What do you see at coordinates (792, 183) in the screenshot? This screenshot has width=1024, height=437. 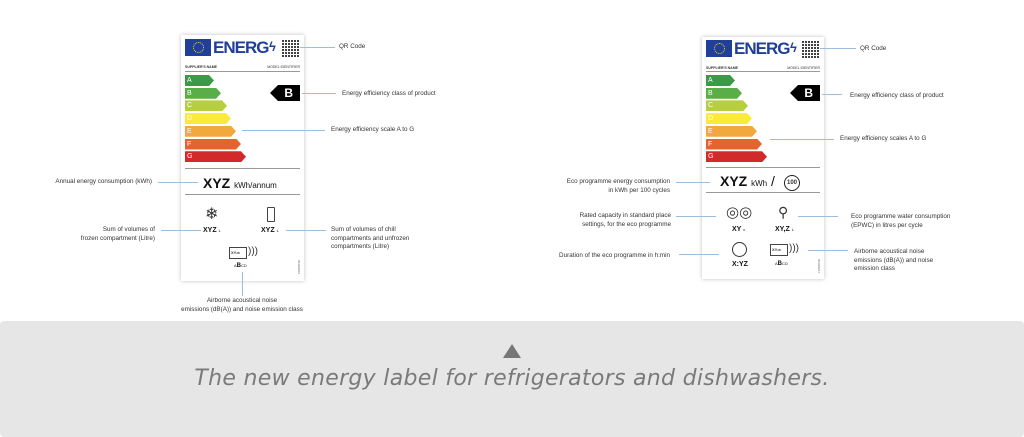 I see `cycles-icon: 100` at bounding box center [792, 183].